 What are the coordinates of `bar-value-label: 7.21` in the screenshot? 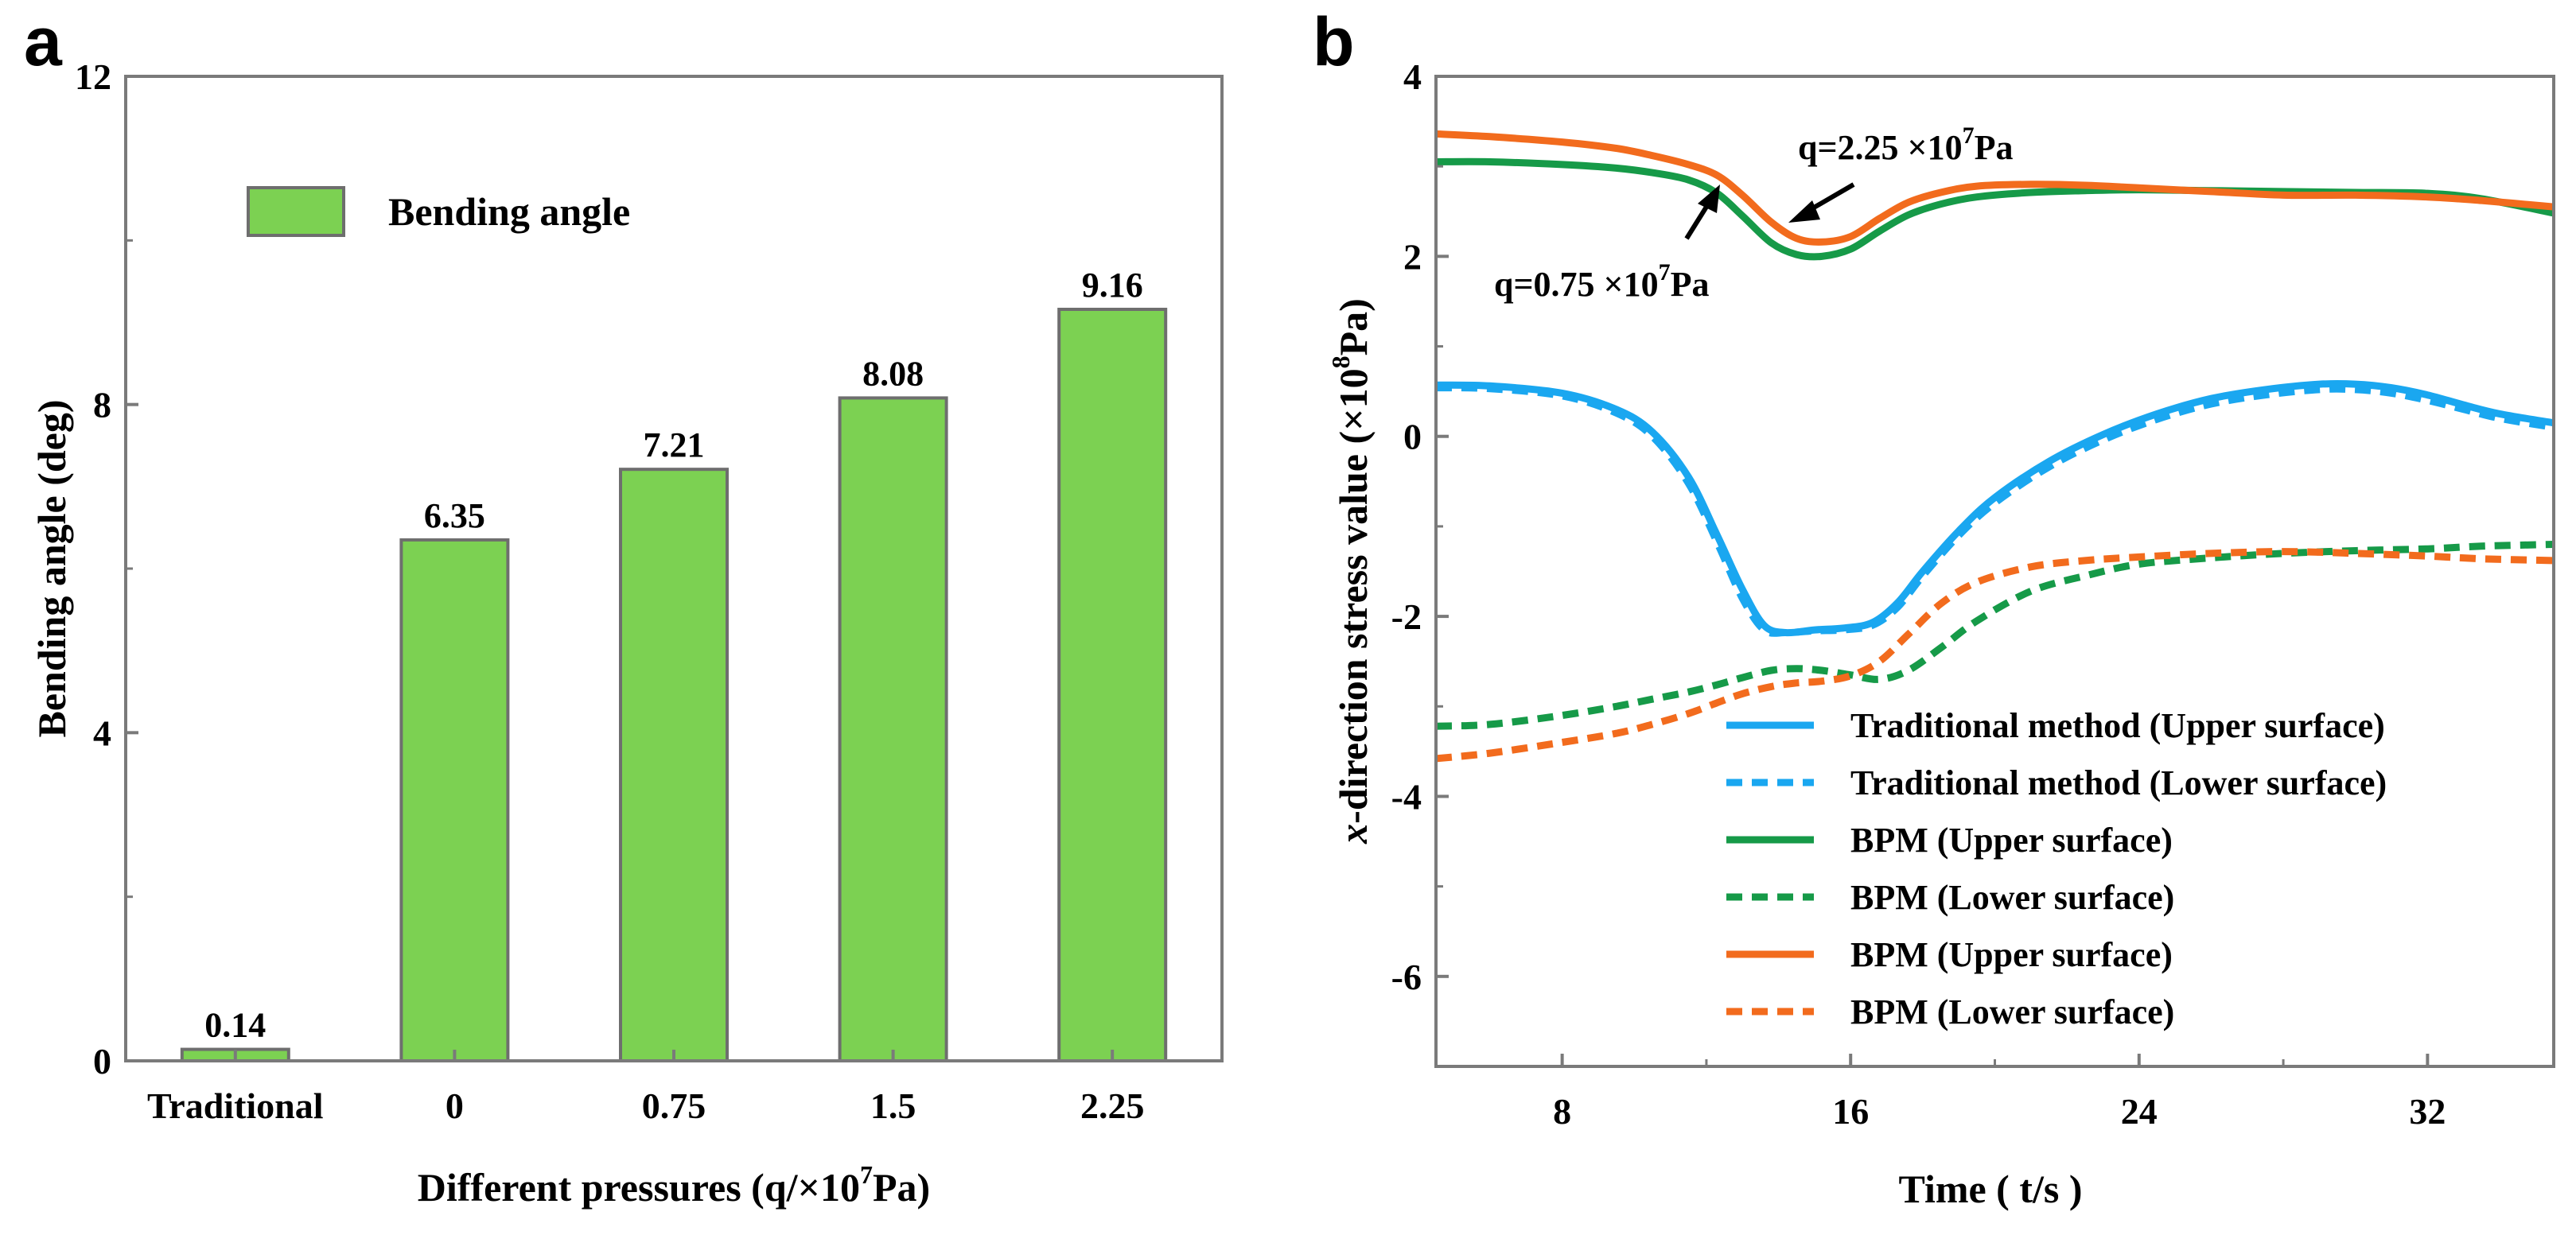 It's located at (675, 444).